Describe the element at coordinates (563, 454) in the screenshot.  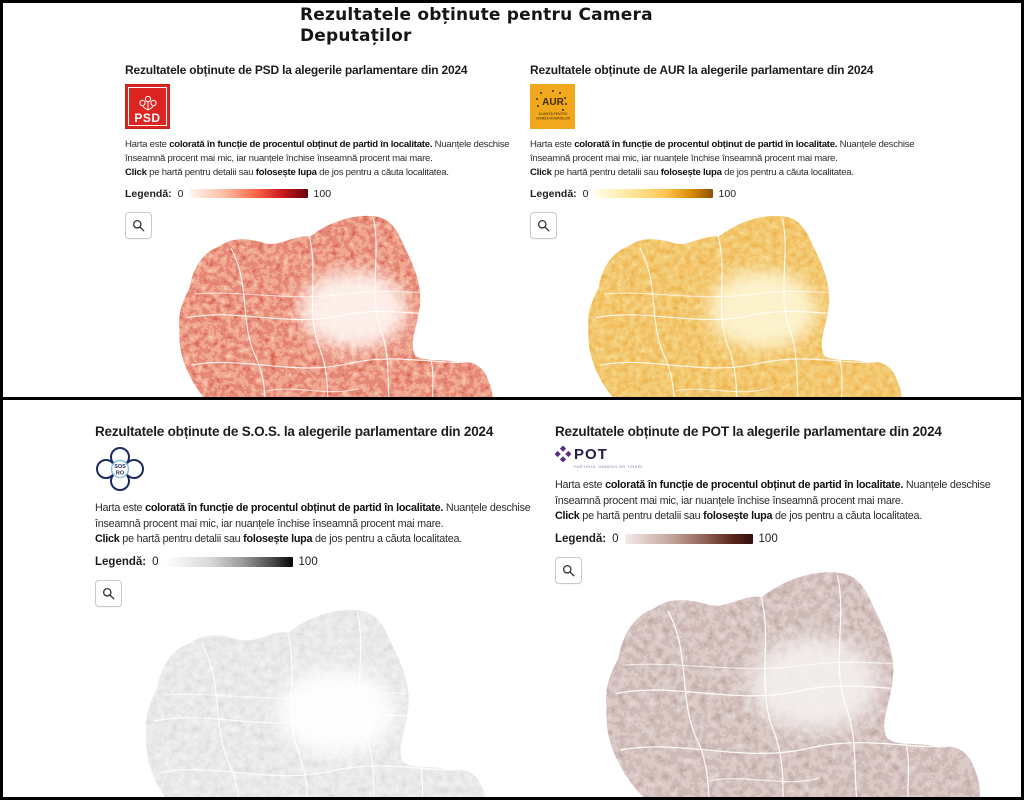
I see `pot-pinwheel-icon` at that location.